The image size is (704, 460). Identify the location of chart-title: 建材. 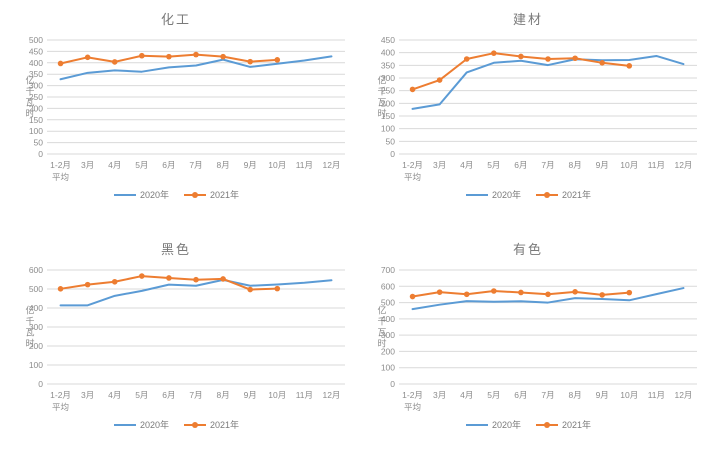
(527, 19).